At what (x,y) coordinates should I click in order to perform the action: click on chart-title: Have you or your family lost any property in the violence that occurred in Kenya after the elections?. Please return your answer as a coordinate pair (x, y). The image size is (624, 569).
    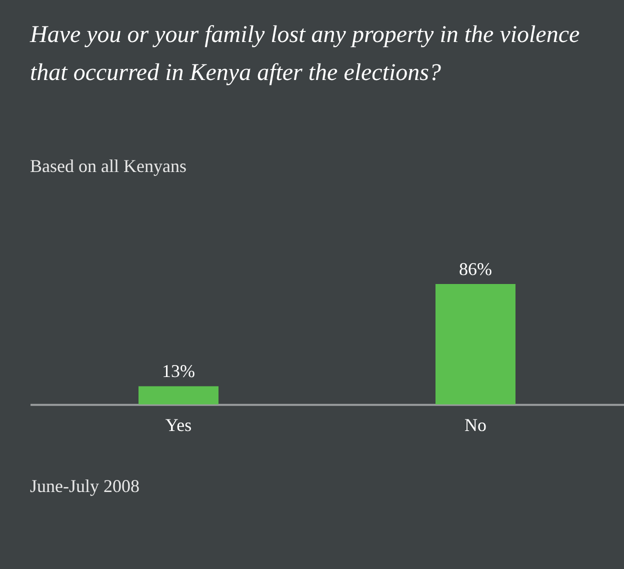
    Looking at the image, I should click on (305, 54).